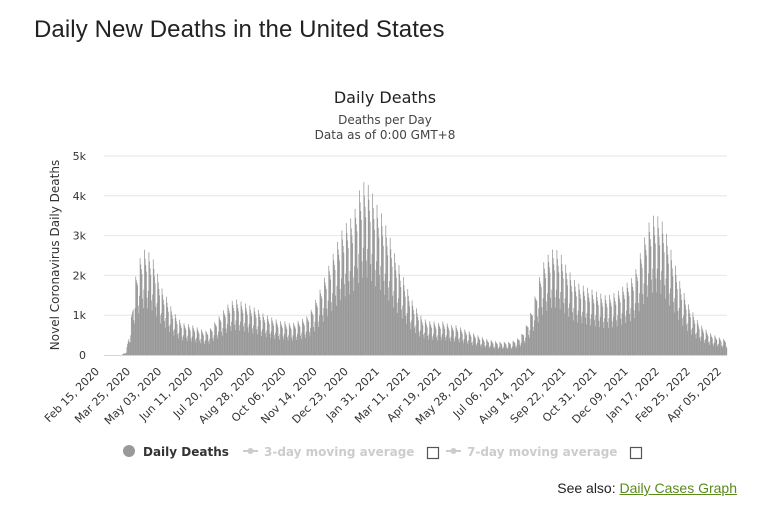  What do you see at coordinates (636, 453) in the screenshot?
I see `toggle-7day-checkbox` at bounding box center [636, 453].